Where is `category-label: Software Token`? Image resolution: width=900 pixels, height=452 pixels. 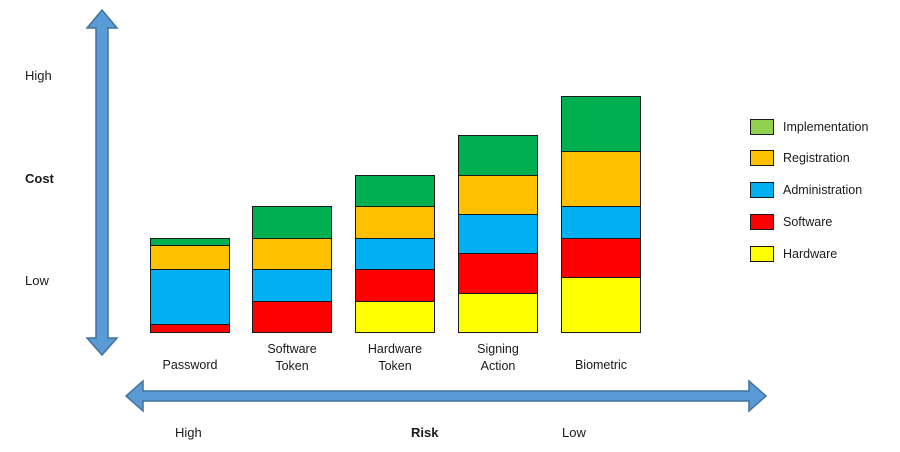 category-label: Software Token is located at coordinates (292, 357).